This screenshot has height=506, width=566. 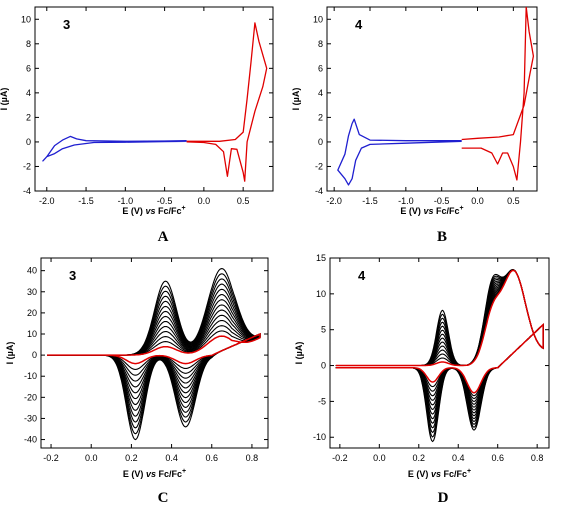 What do you see at coordinates (321, 258) in the screenshot?
I see `y-tick-label: 15` at bounding box center [321, 258].